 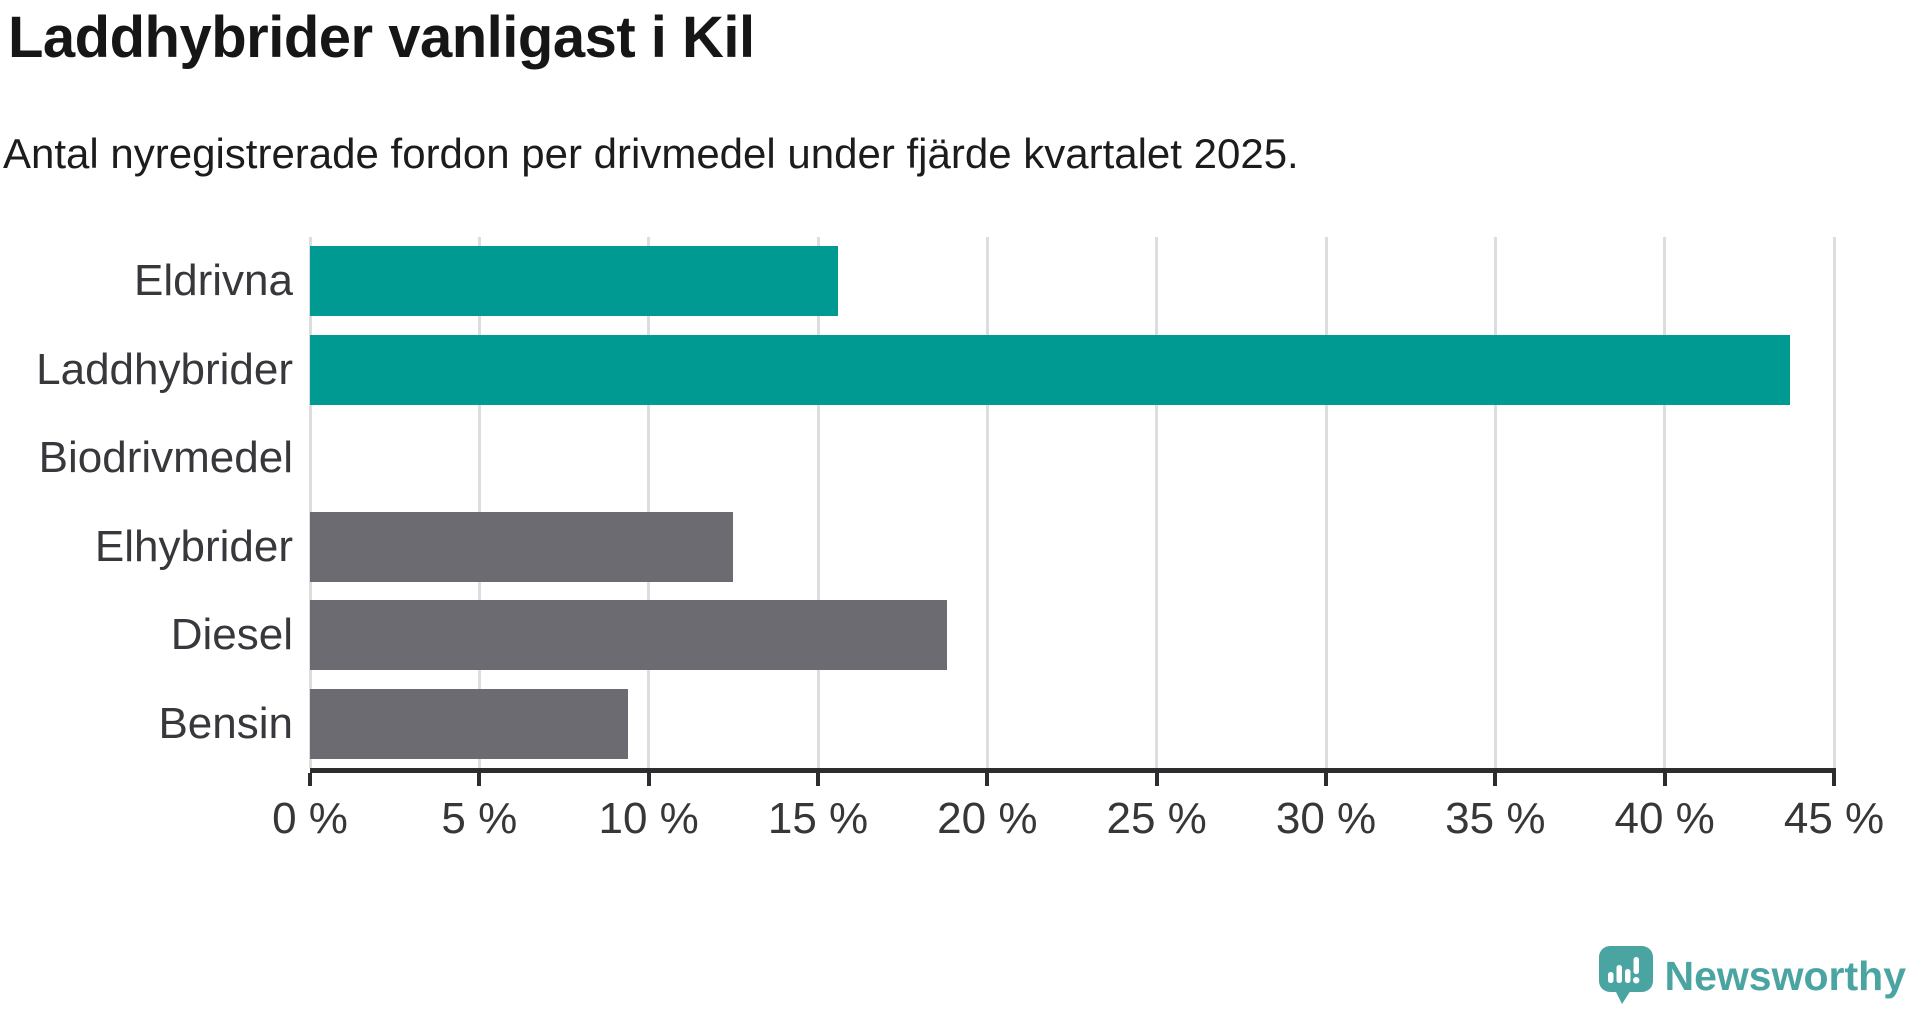 What do you see at coordinates (1072, 635) in the screenshot?
I see `bar-row-diesel` at bounding box center [1072, 635].